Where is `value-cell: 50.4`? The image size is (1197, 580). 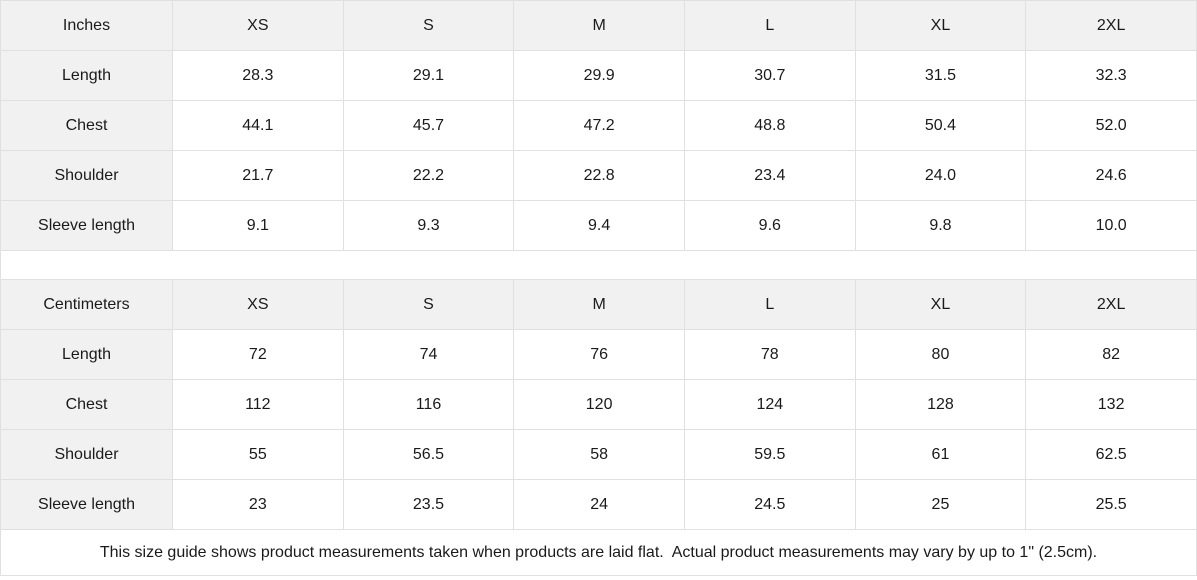 value-cell: 50.4 is located at coordinates (940, 125).